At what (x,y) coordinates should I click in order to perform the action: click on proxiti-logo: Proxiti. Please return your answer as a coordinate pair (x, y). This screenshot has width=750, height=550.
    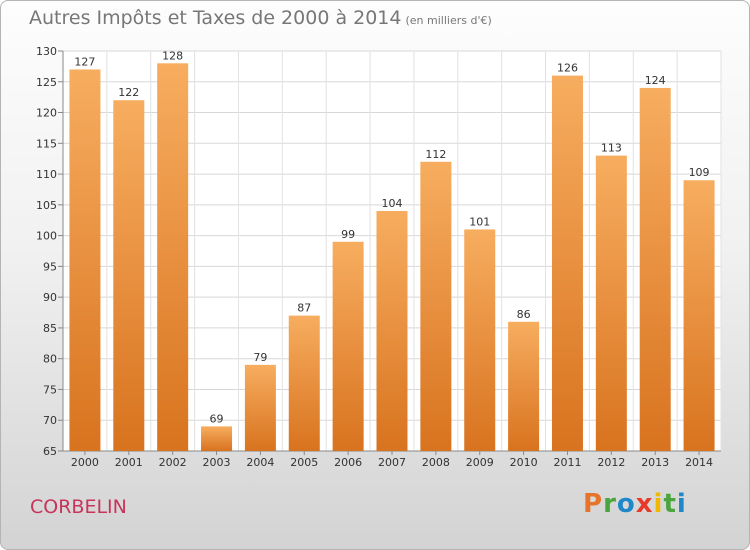
    Looking at the image, I should click on (635, 504).